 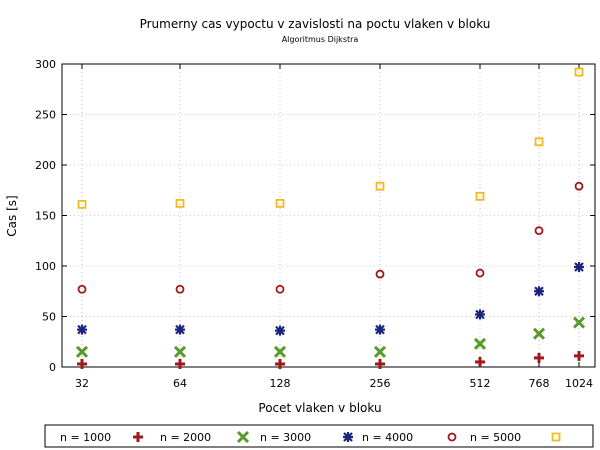 I want to click on legend-label: n = 4000, so click(x=387, y=437).